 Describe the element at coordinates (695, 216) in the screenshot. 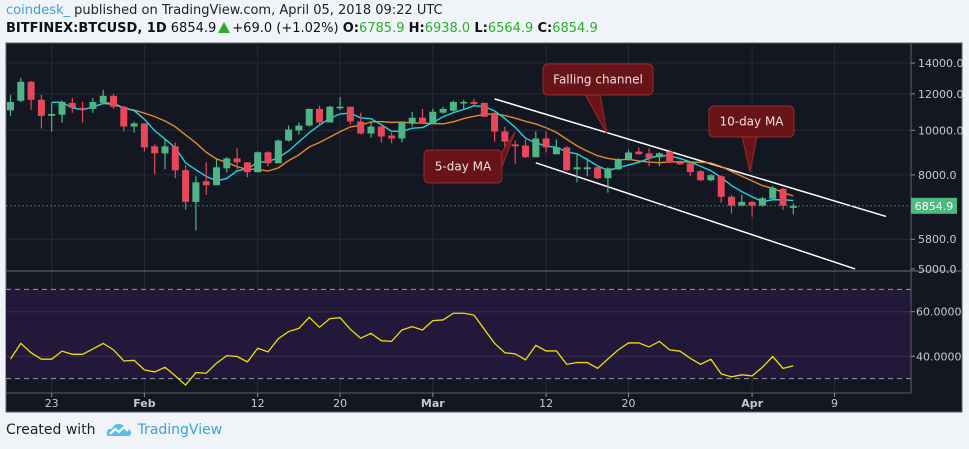

I see `channel-lower-line` at that location.